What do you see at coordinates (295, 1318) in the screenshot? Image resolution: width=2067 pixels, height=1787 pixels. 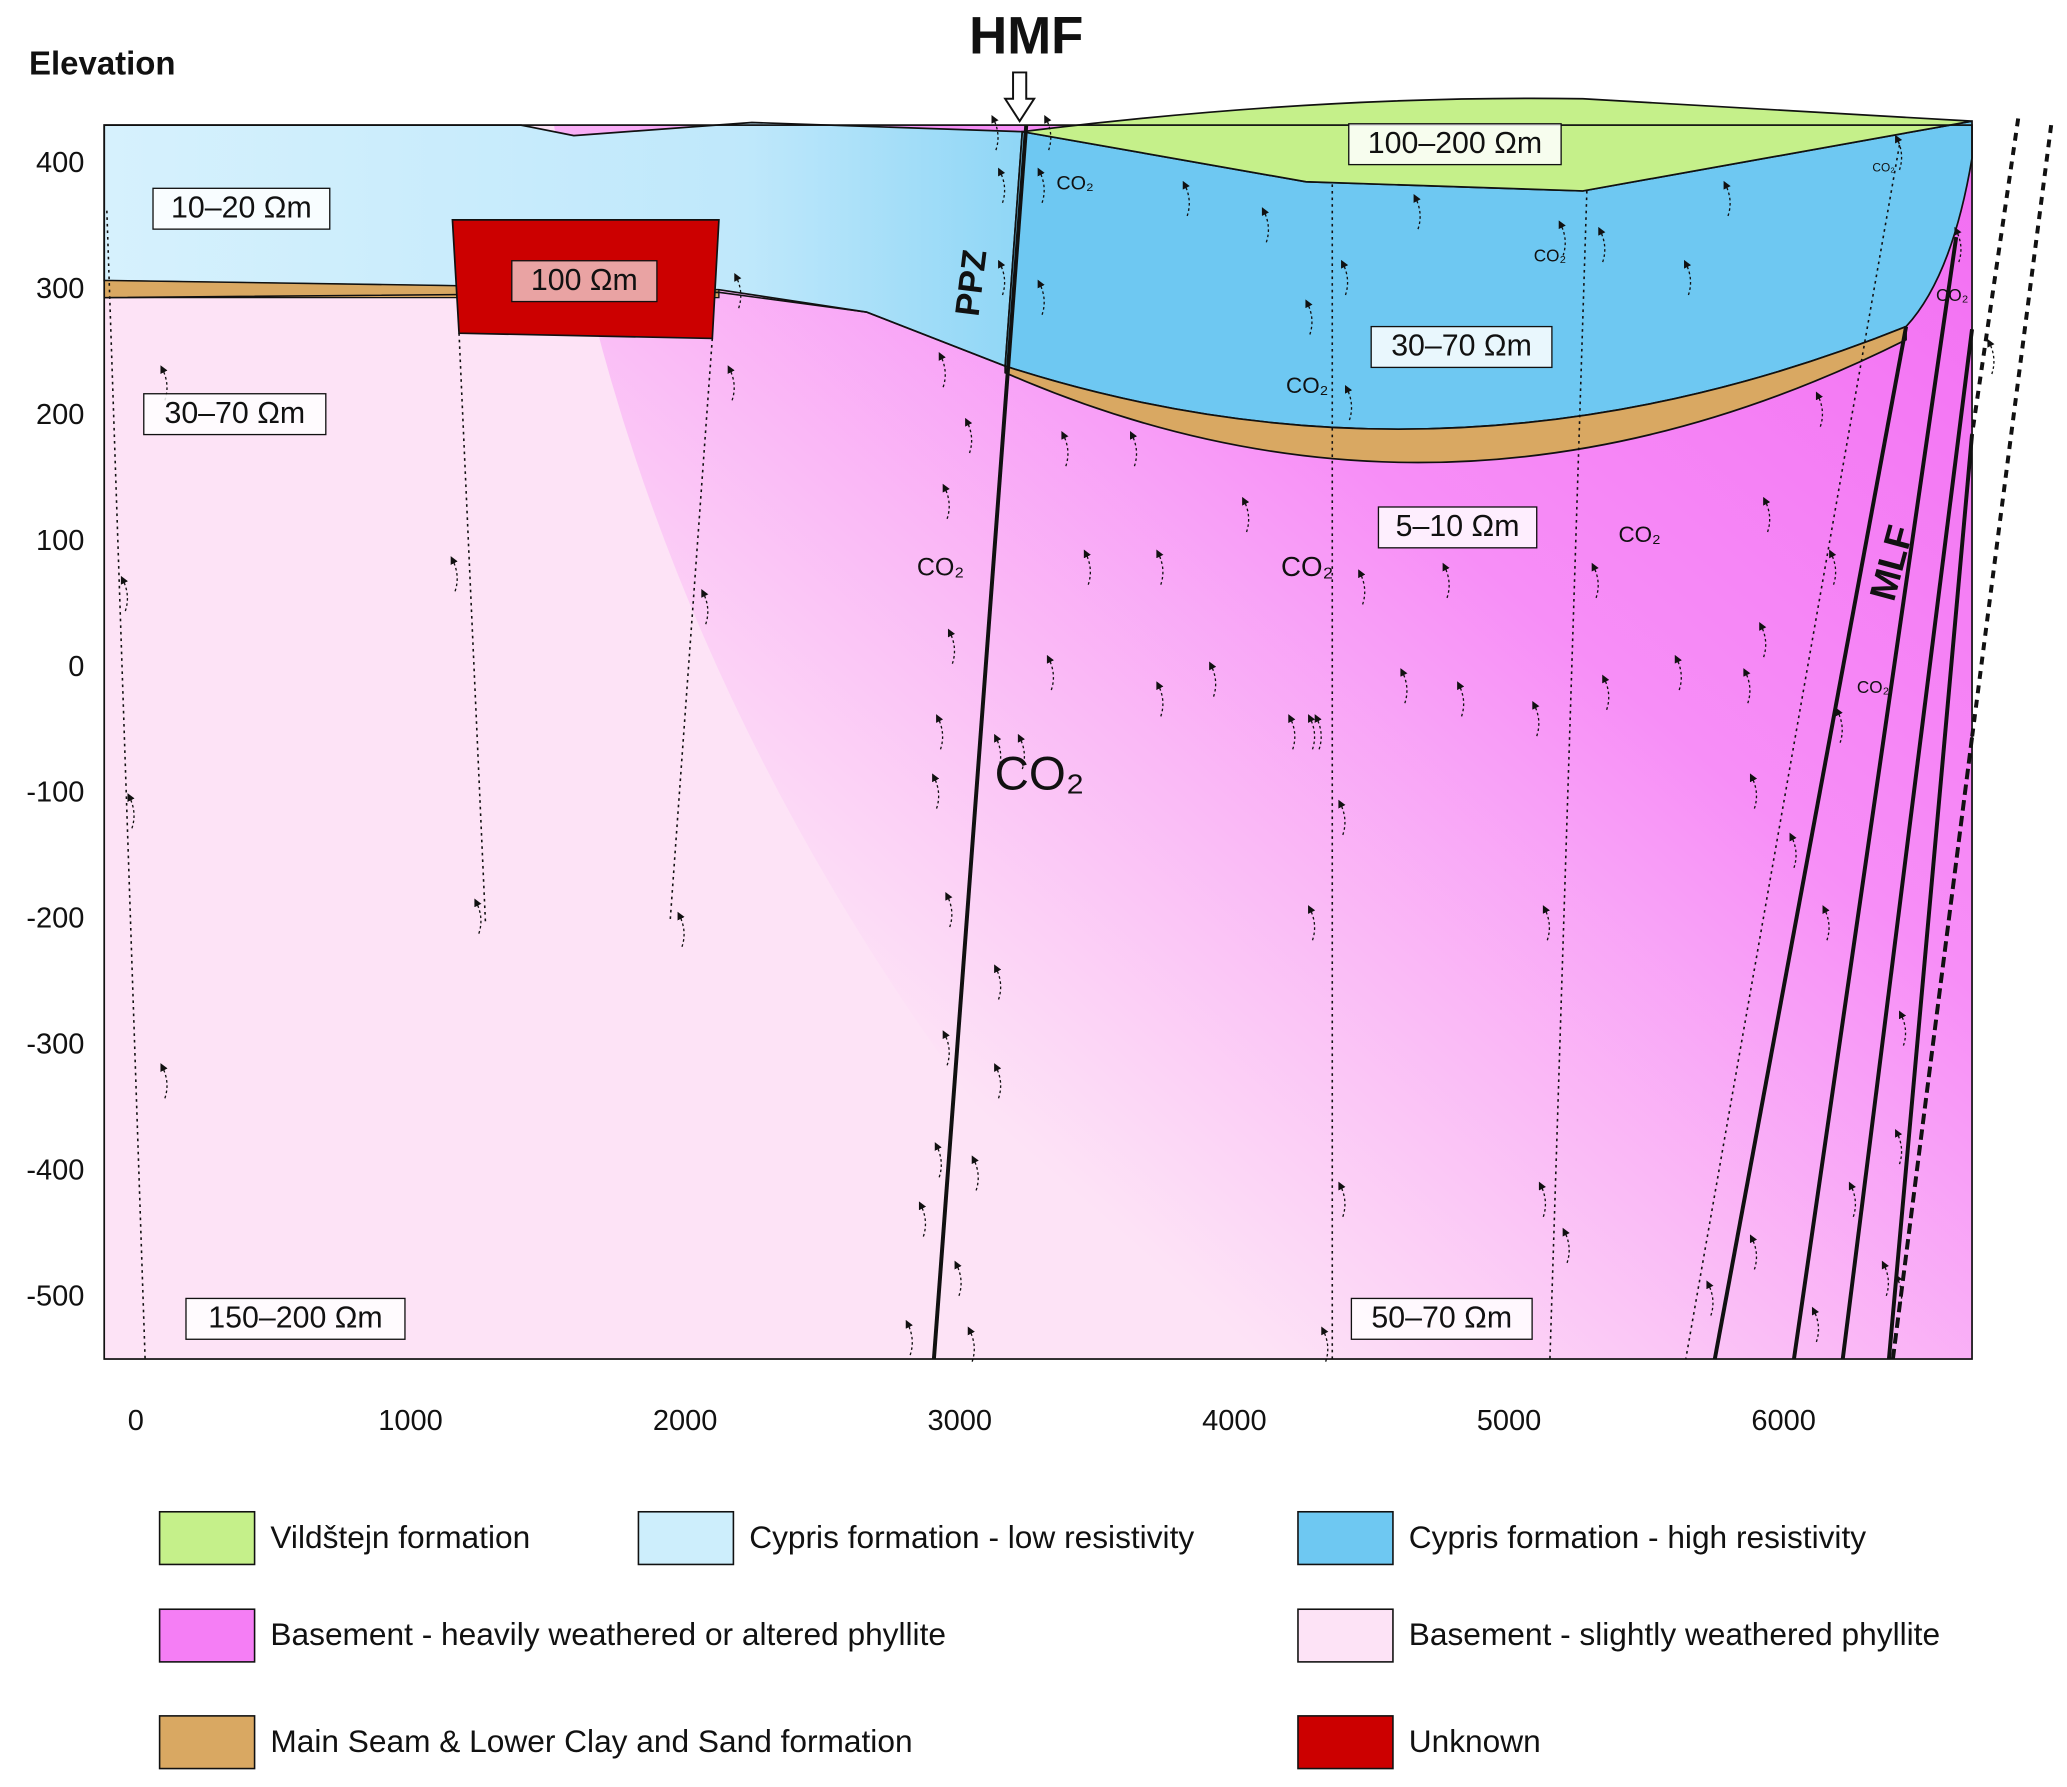 I see `resistivity-label: 150–200 Ωm` at bounding box center [295, 1318].